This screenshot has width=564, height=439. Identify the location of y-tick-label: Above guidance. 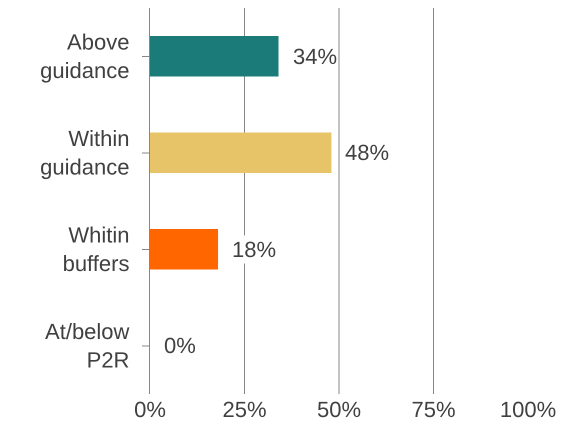
(85, 57).